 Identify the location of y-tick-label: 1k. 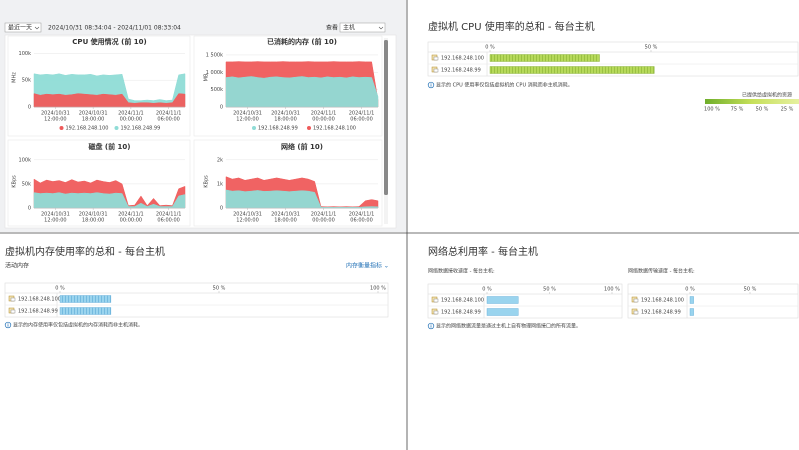
(220, 184).